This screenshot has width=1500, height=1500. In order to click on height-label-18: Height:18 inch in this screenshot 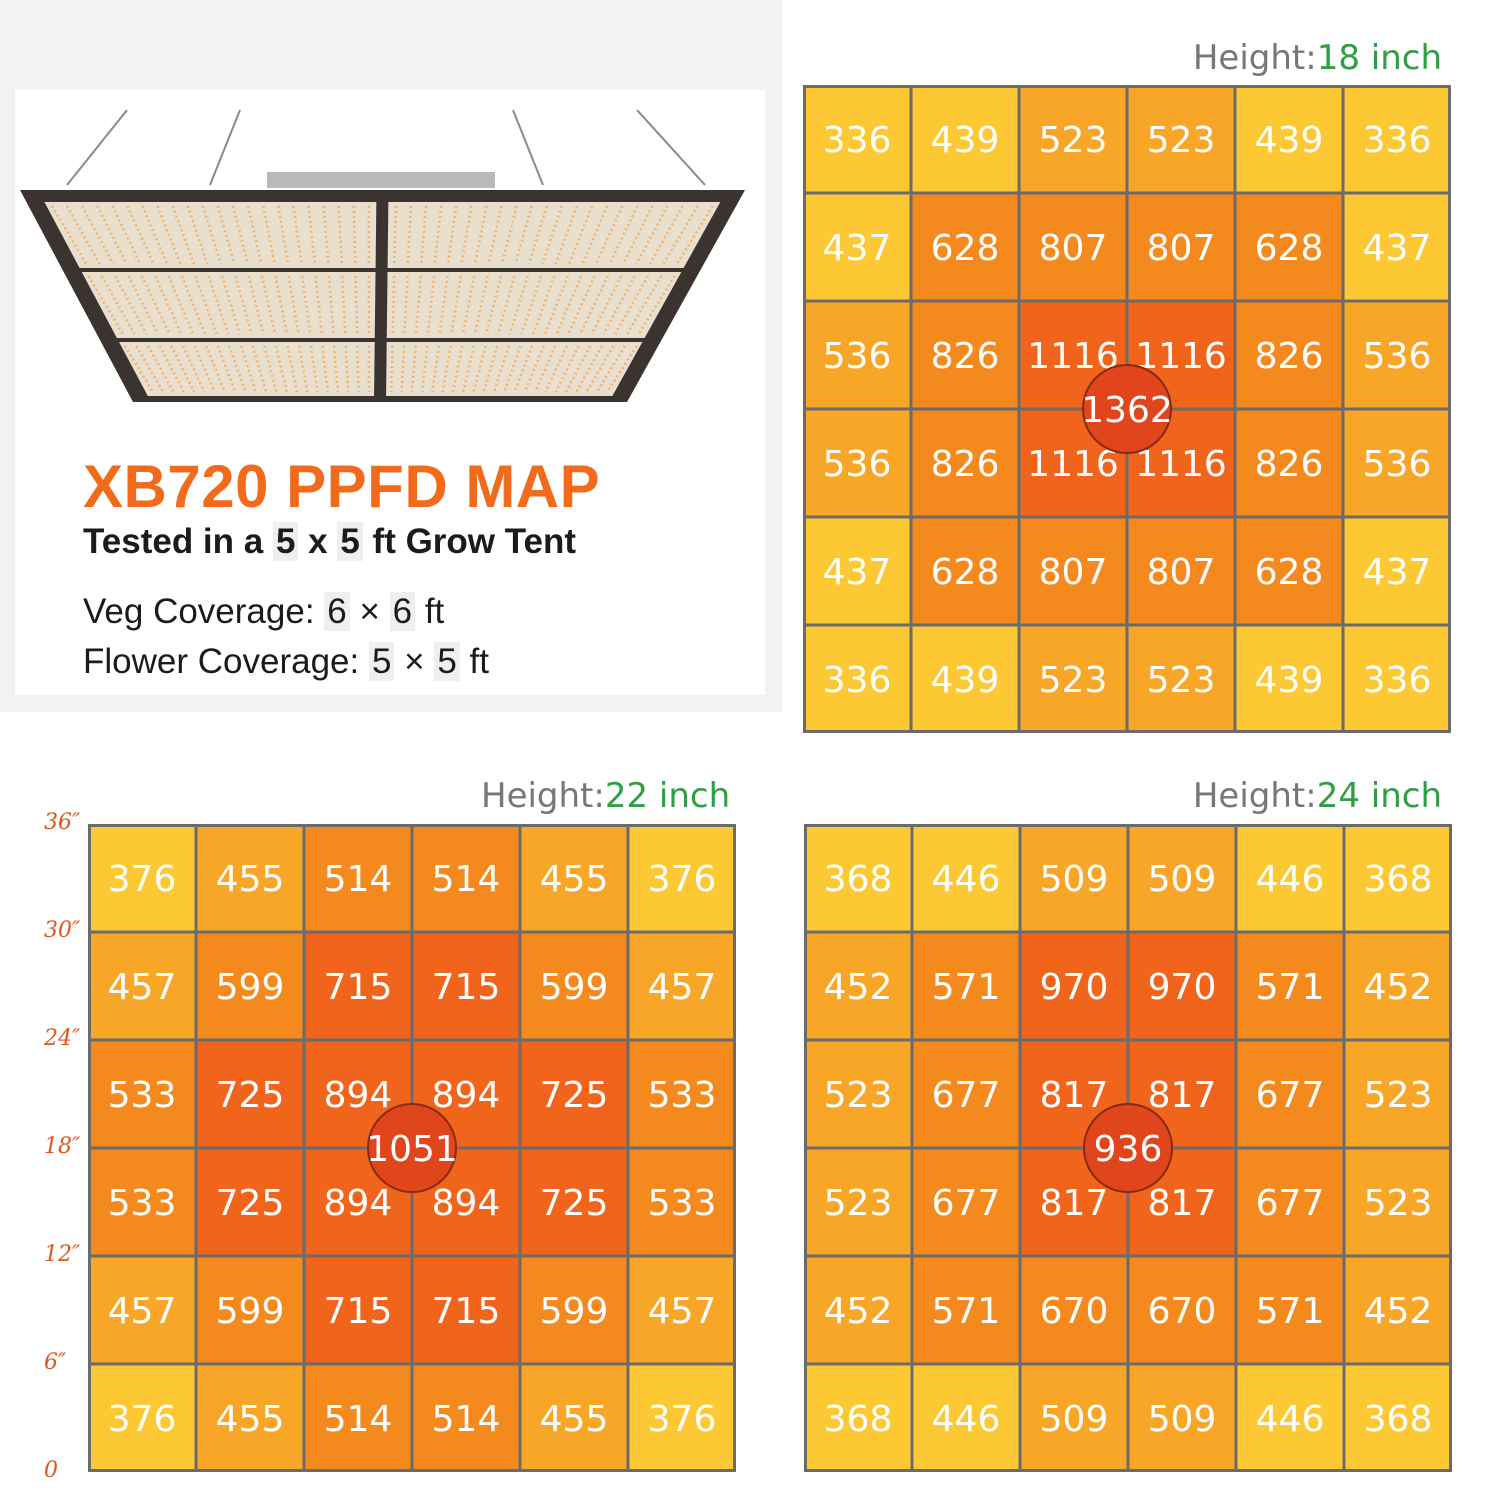, I will do `click(1317, 58)`.